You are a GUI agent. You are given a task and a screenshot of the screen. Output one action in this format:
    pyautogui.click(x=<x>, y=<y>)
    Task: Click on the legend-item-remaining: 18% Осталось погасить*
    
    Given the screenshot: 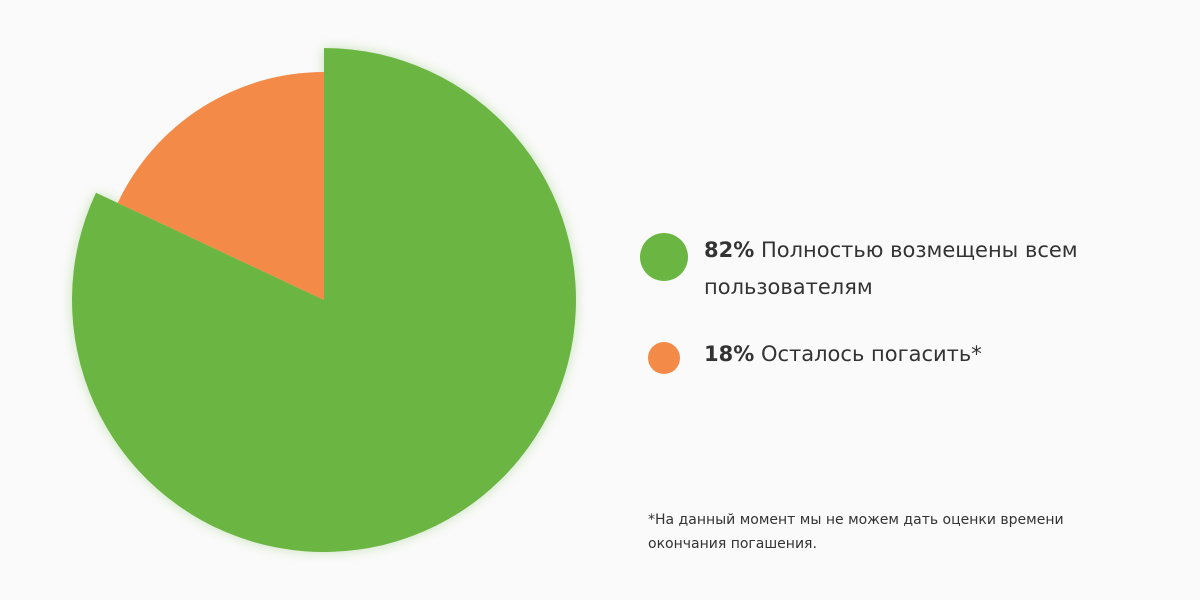 What is the action you would take?
    pyautogui.click(x=900, y=355)
    